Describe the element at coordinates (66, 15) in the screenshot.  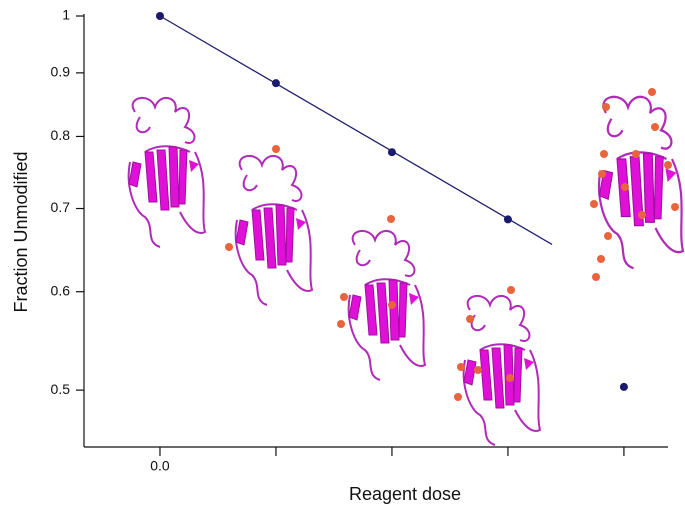
I see `y-tick-label: 1` at that location.